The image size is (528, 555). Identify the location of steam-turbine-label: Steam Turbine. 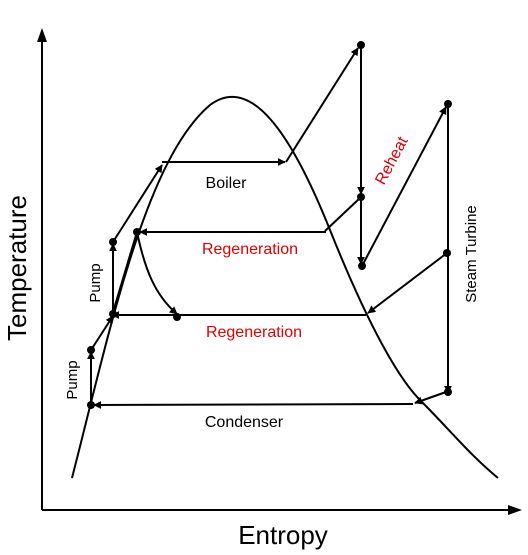
(471, 254).